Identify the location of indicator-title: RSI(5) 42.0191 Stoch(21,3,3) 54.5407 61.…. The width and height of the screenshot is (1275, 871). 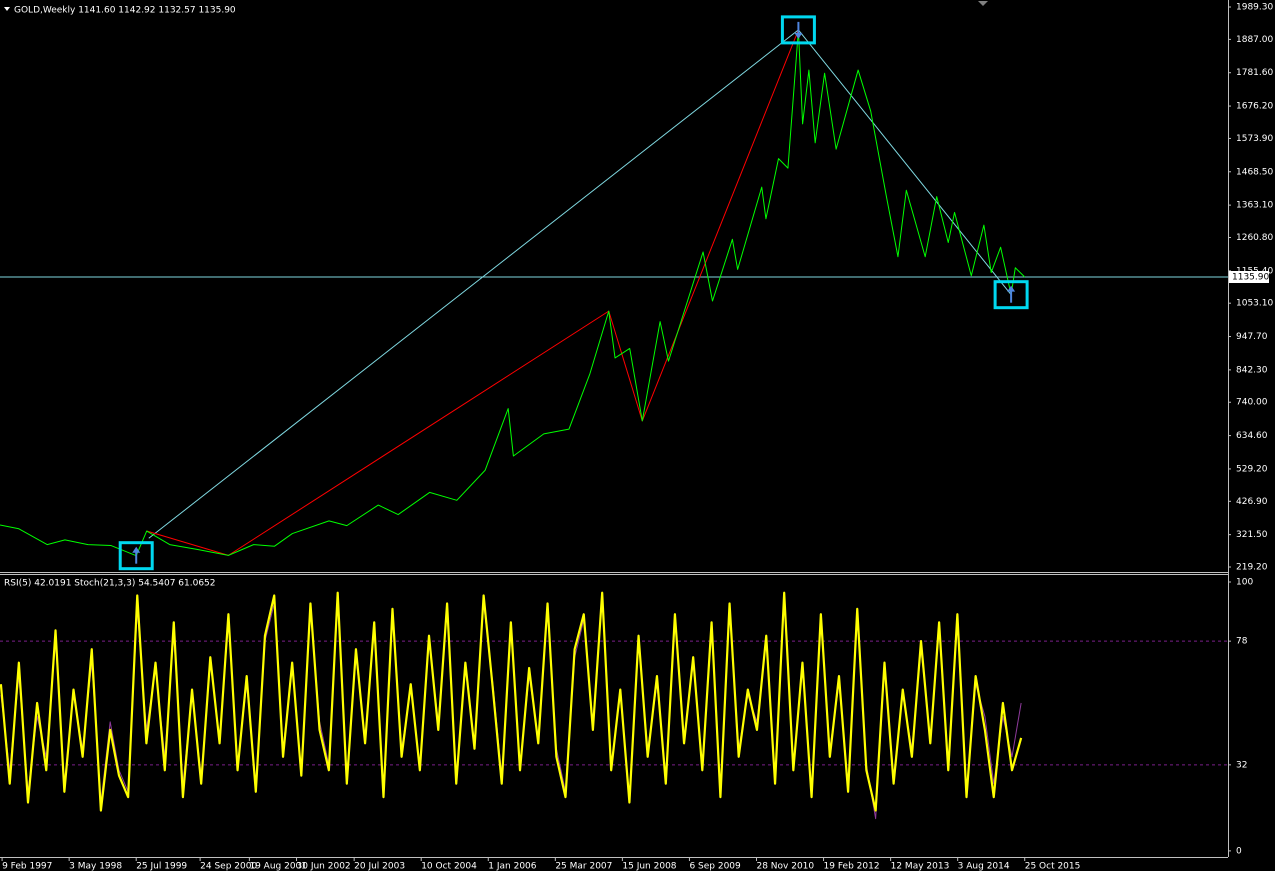
(110, 584).